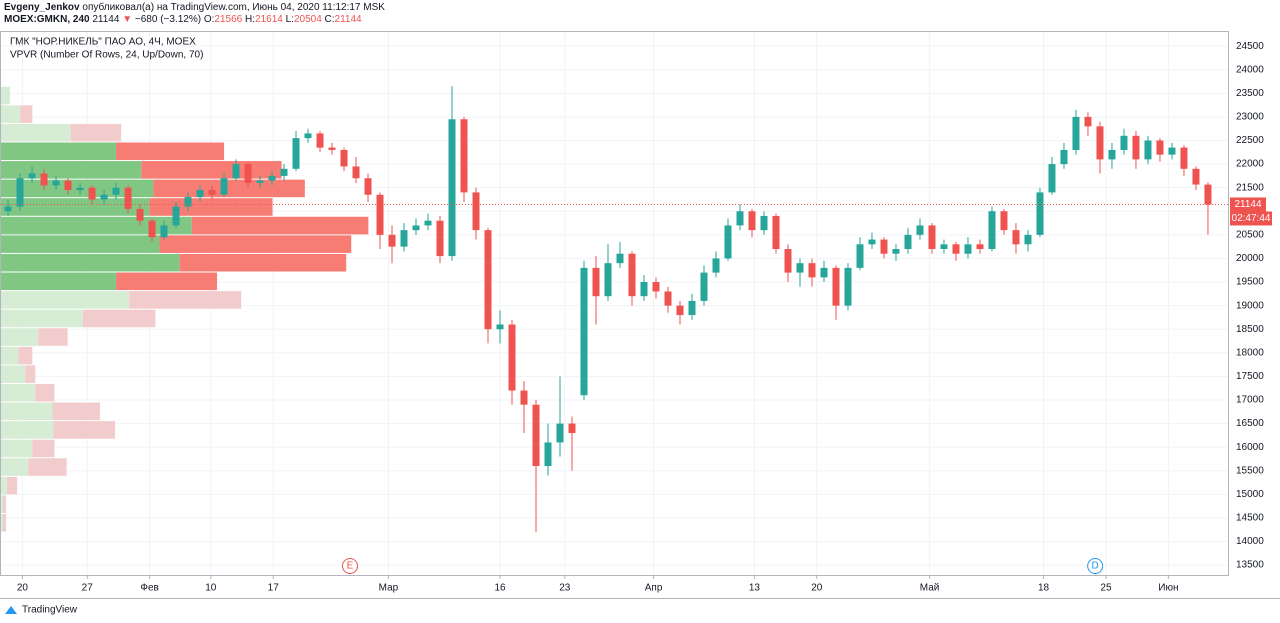  I want to click on y-tick-label: 15500, so click(1250, 470).